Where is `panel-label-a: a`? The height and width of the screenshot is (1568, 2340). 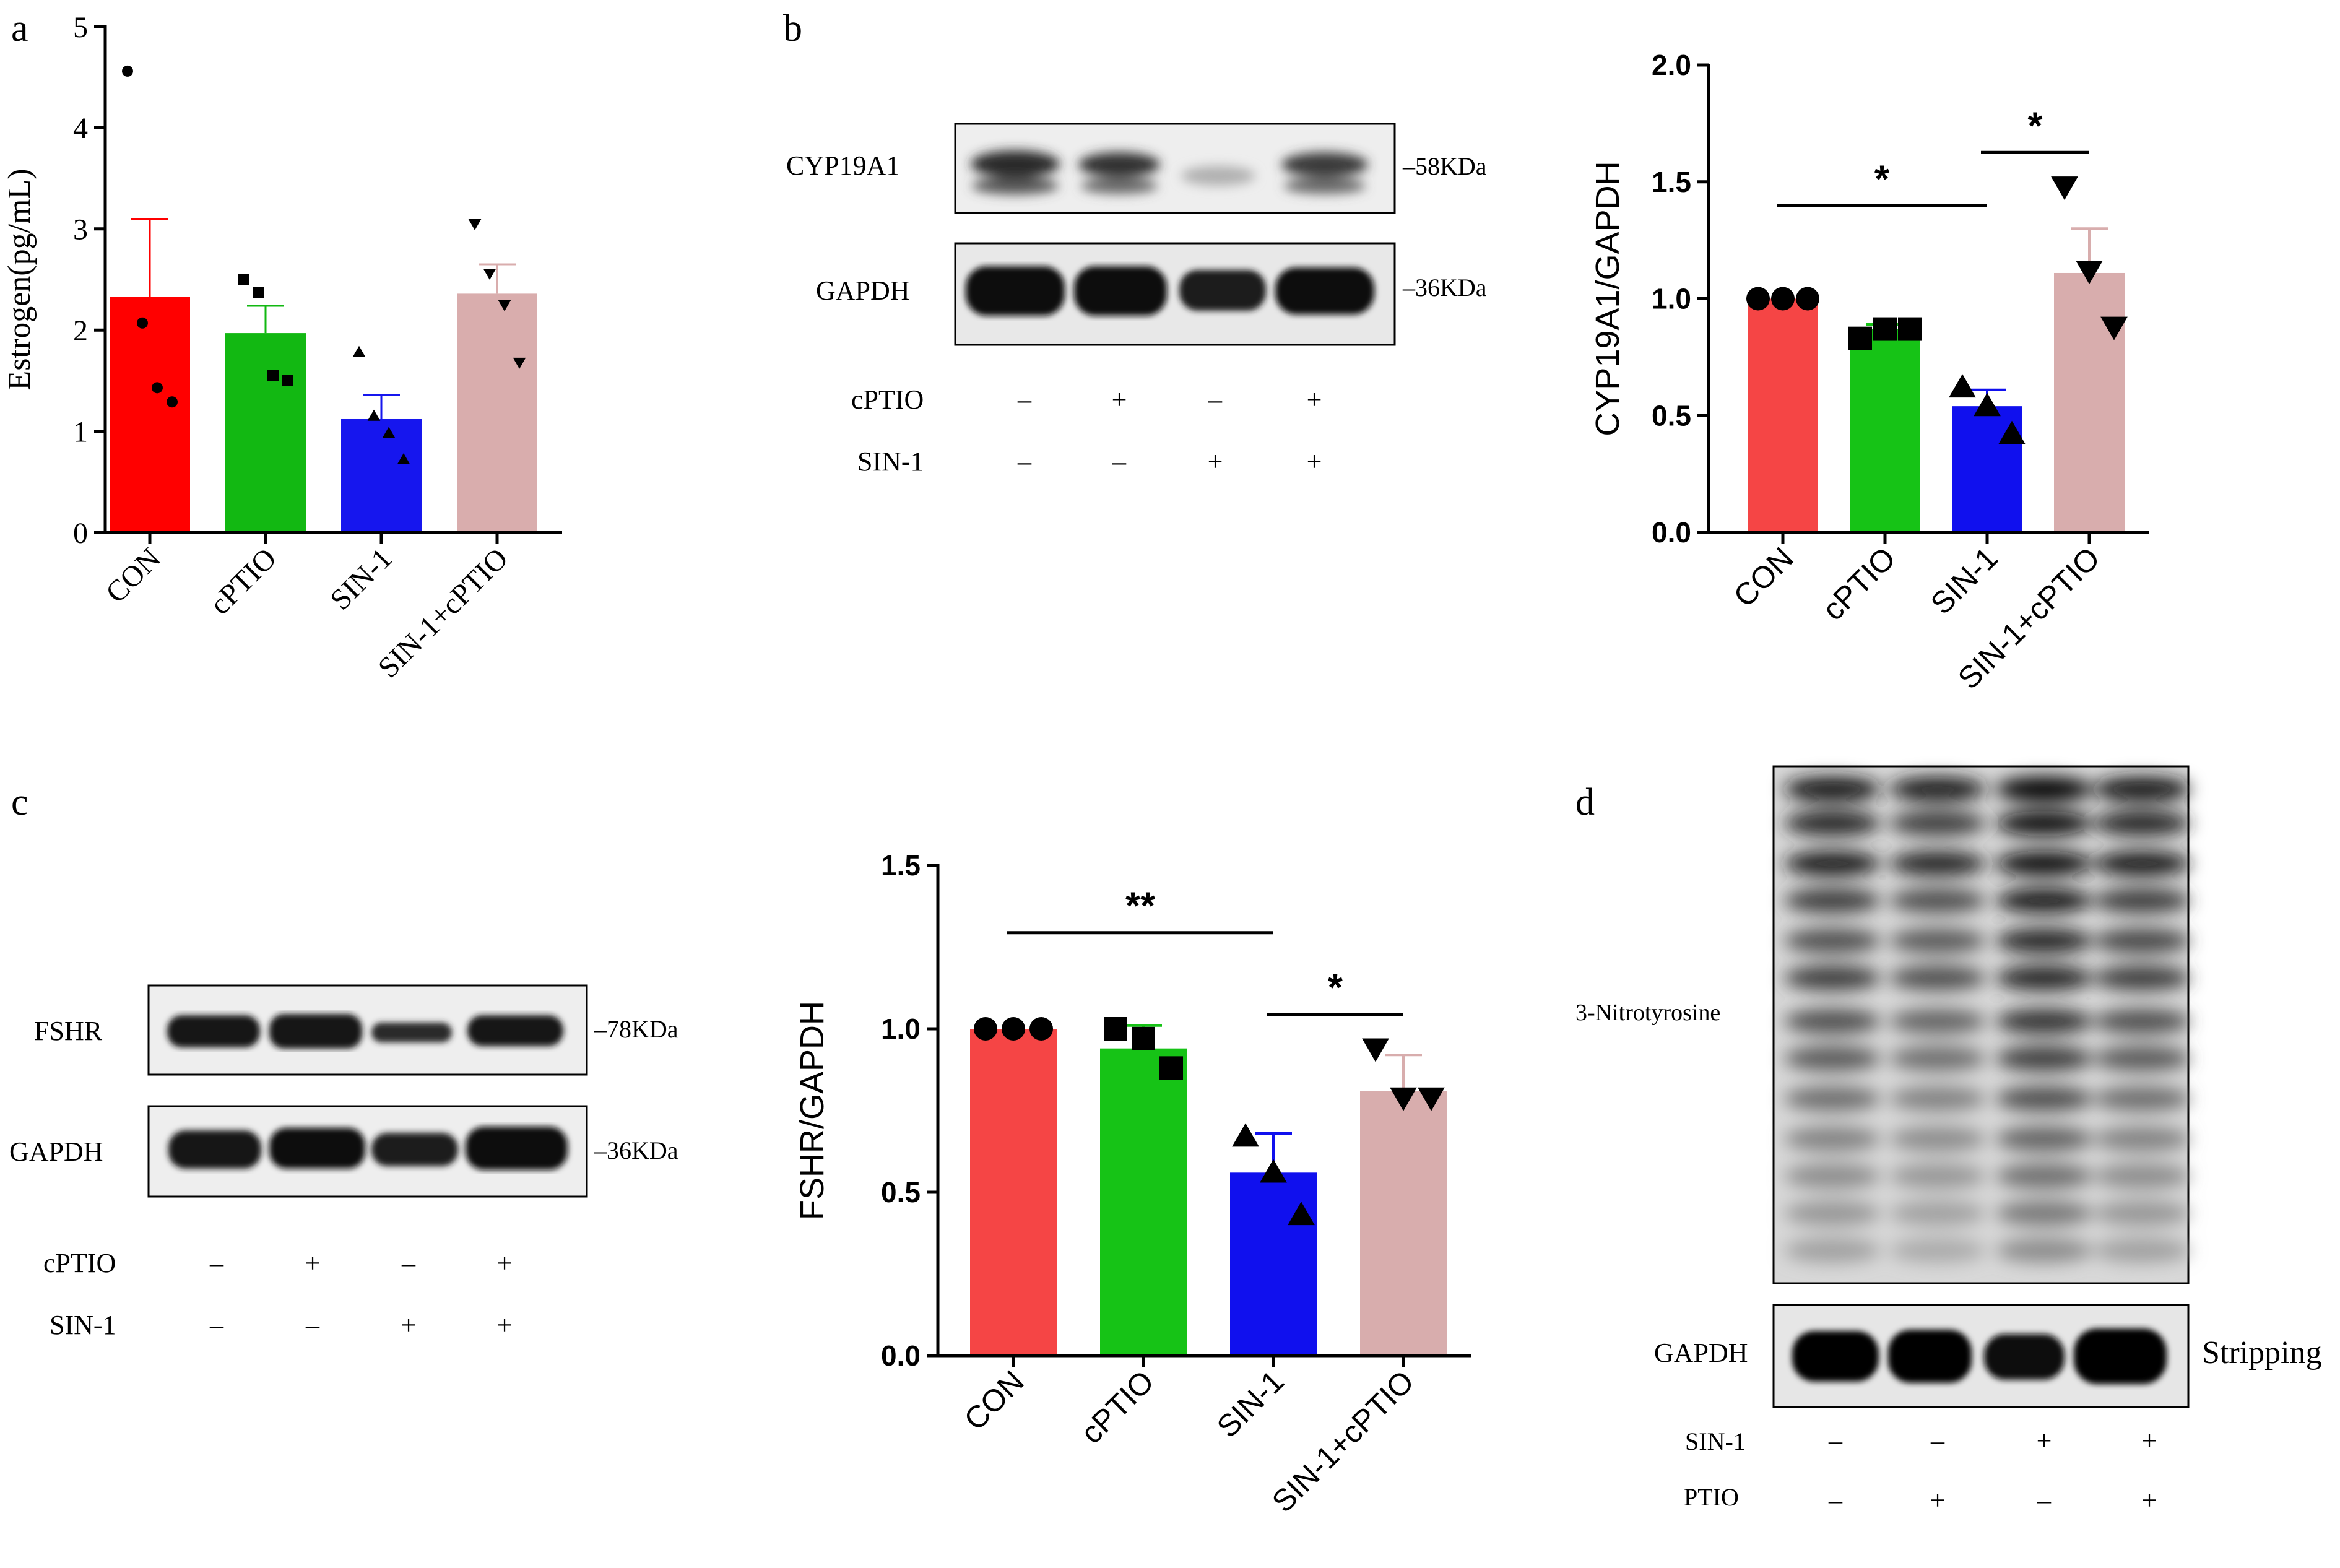 panel-label-a: a is located at coordinates (19, 28).